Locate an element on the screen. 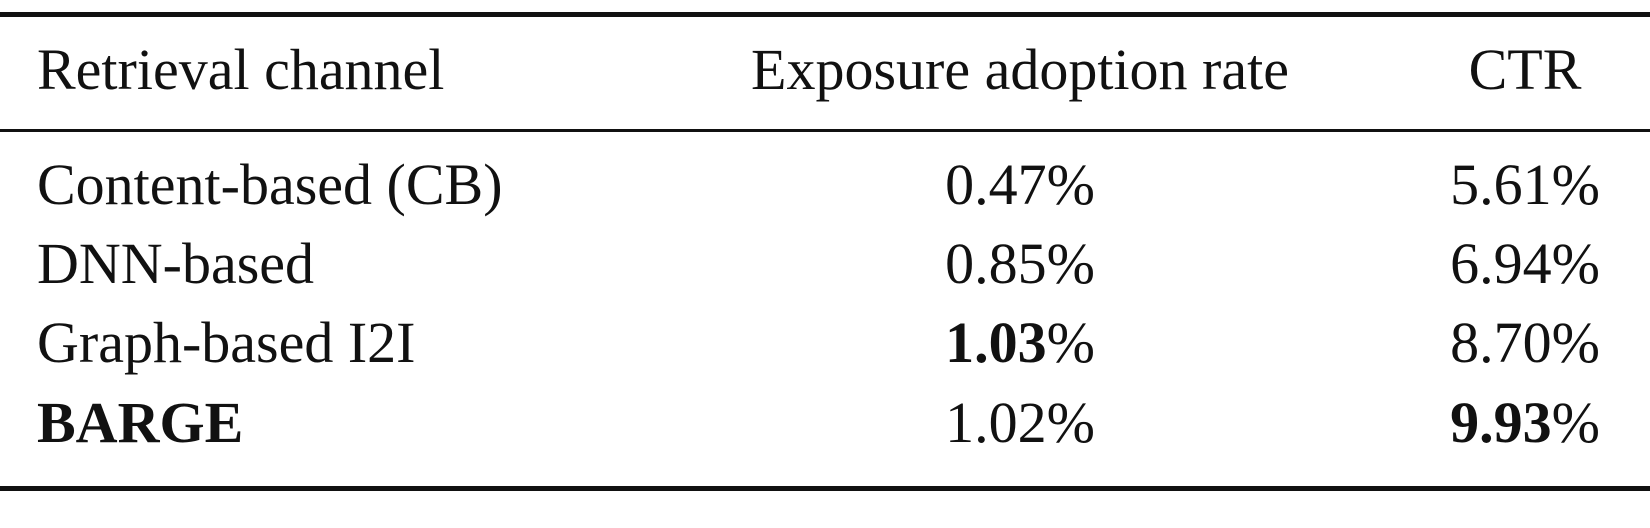 This screenshot has width=1650, height=528. table-cell: 0.85% is located at coordinates (1020, 263).